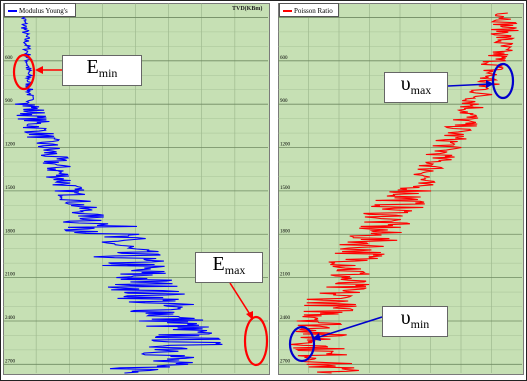 This screenshot has width=527, height=381. I want to click on poisson-ratio-legend: Poisson Ratio, so click(309, 10).